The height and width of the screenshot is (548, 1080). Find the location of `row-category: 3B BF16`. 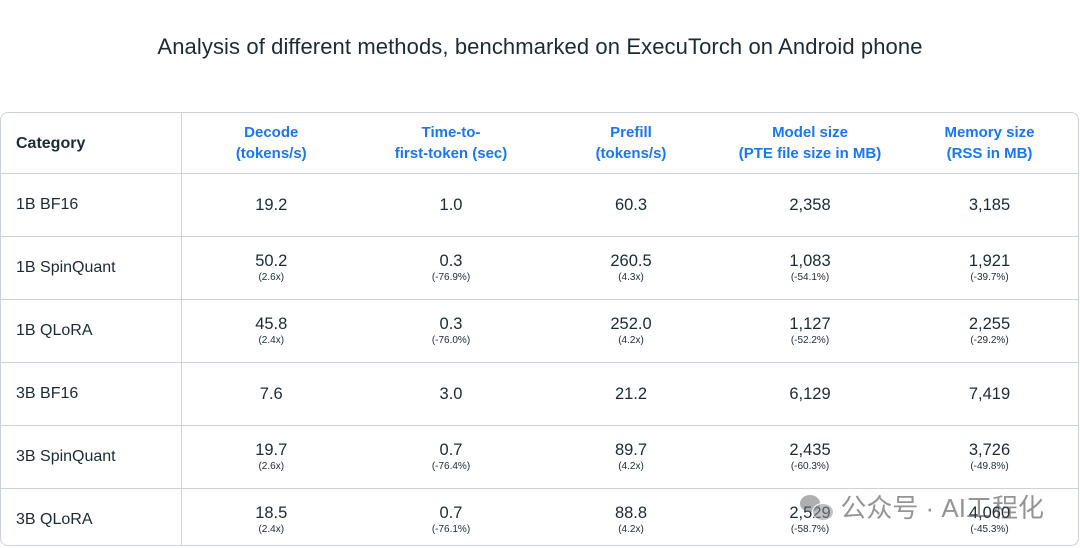

row-category: 3B BF16 is located at coordinates (91, 394).